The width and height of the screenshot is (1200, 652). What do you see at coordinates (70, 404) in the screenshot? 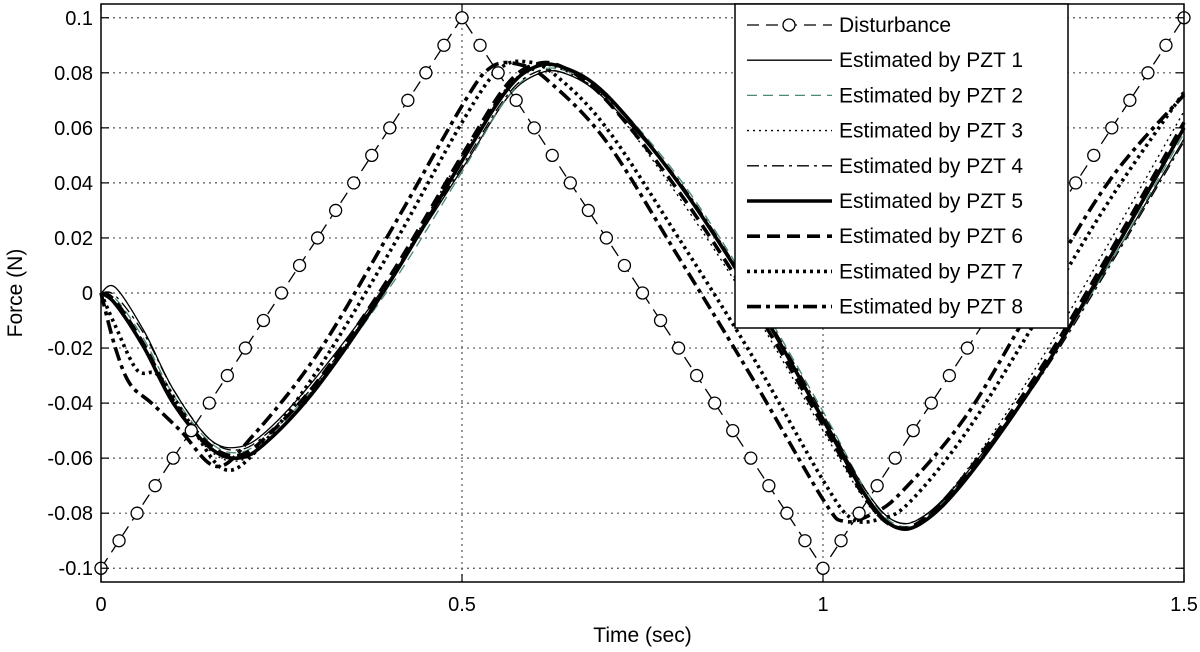
I see `y-tick-label: -0.04` at bounding box center [70, 404].